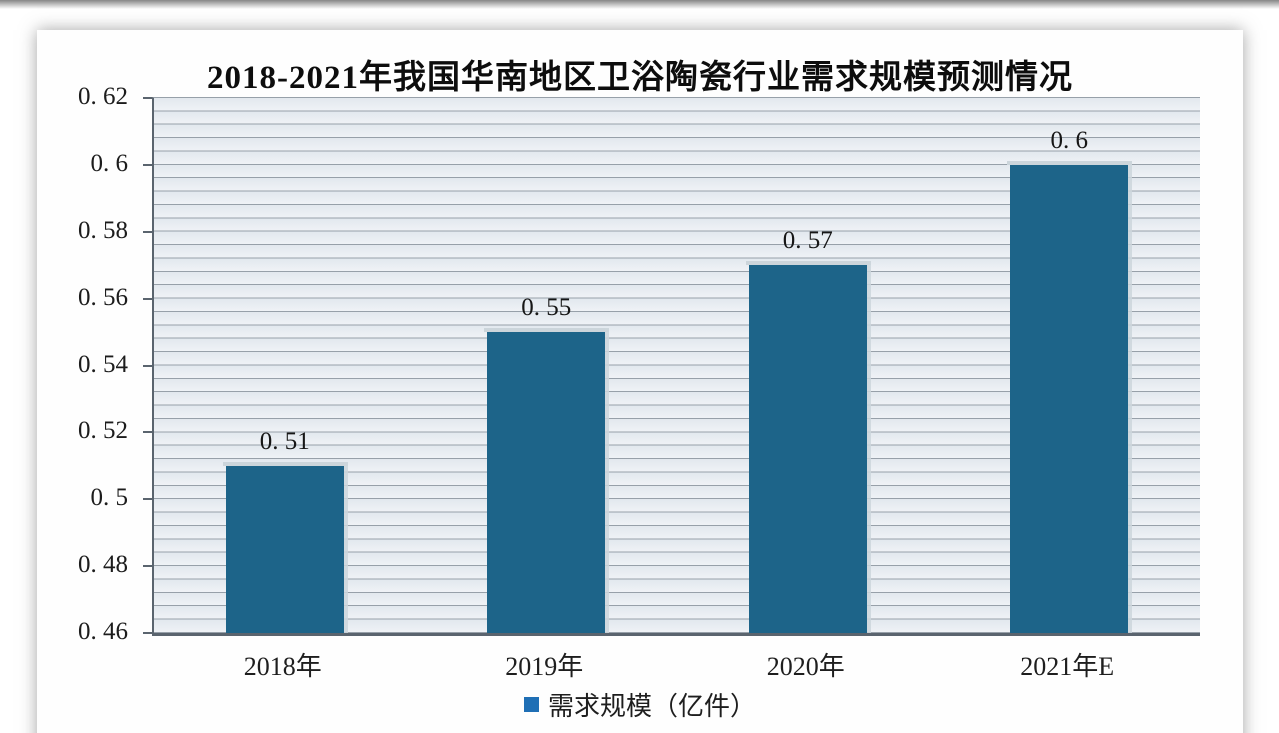 This screenshot has width=1279, height=733. I want to click on legend: 需求规模（亿件）, so click(640, 704).